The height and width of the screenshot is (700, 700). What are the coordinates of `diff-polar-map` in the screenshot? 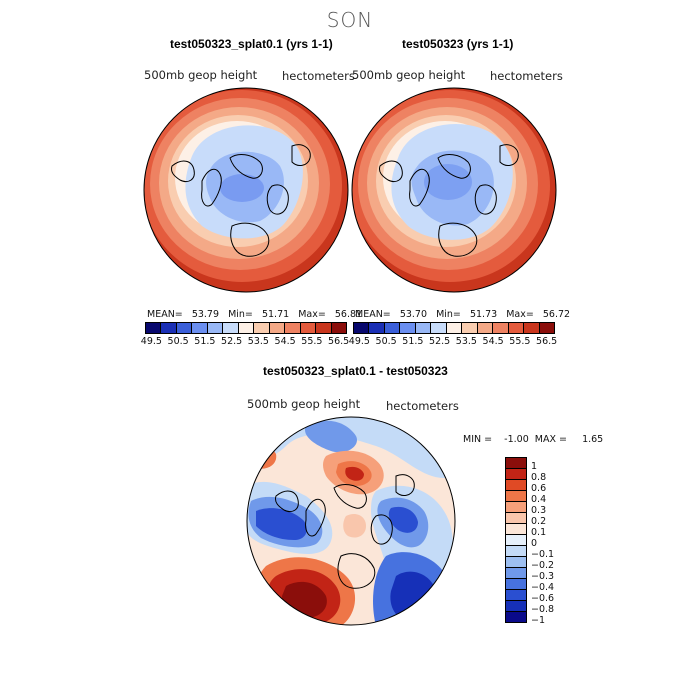 It's located at (351, 521).